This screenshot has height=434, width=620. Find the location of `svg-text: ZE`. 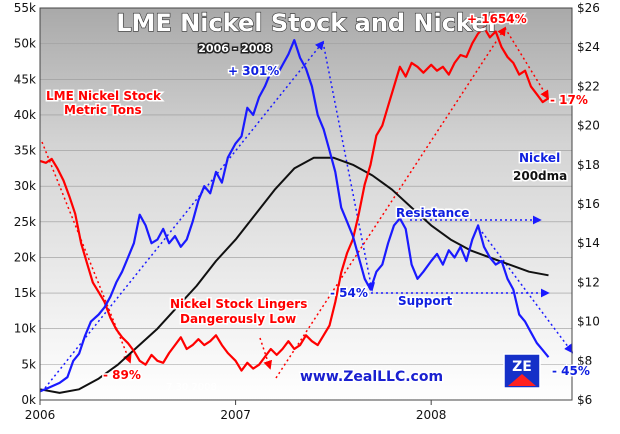

svg-text: ZE is located at coordinates (522, 367).